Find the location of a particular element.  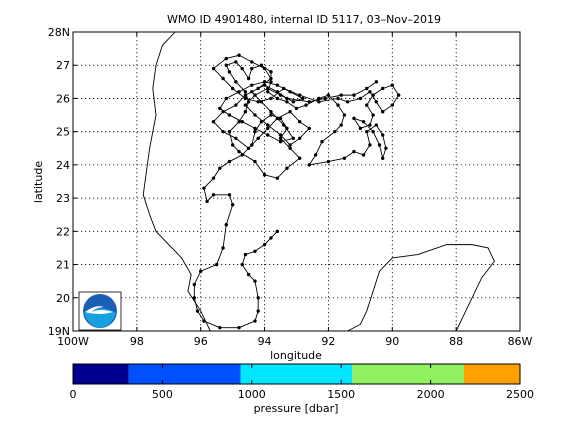

y-axis-label: latitude is located at coordinates (38, 182).